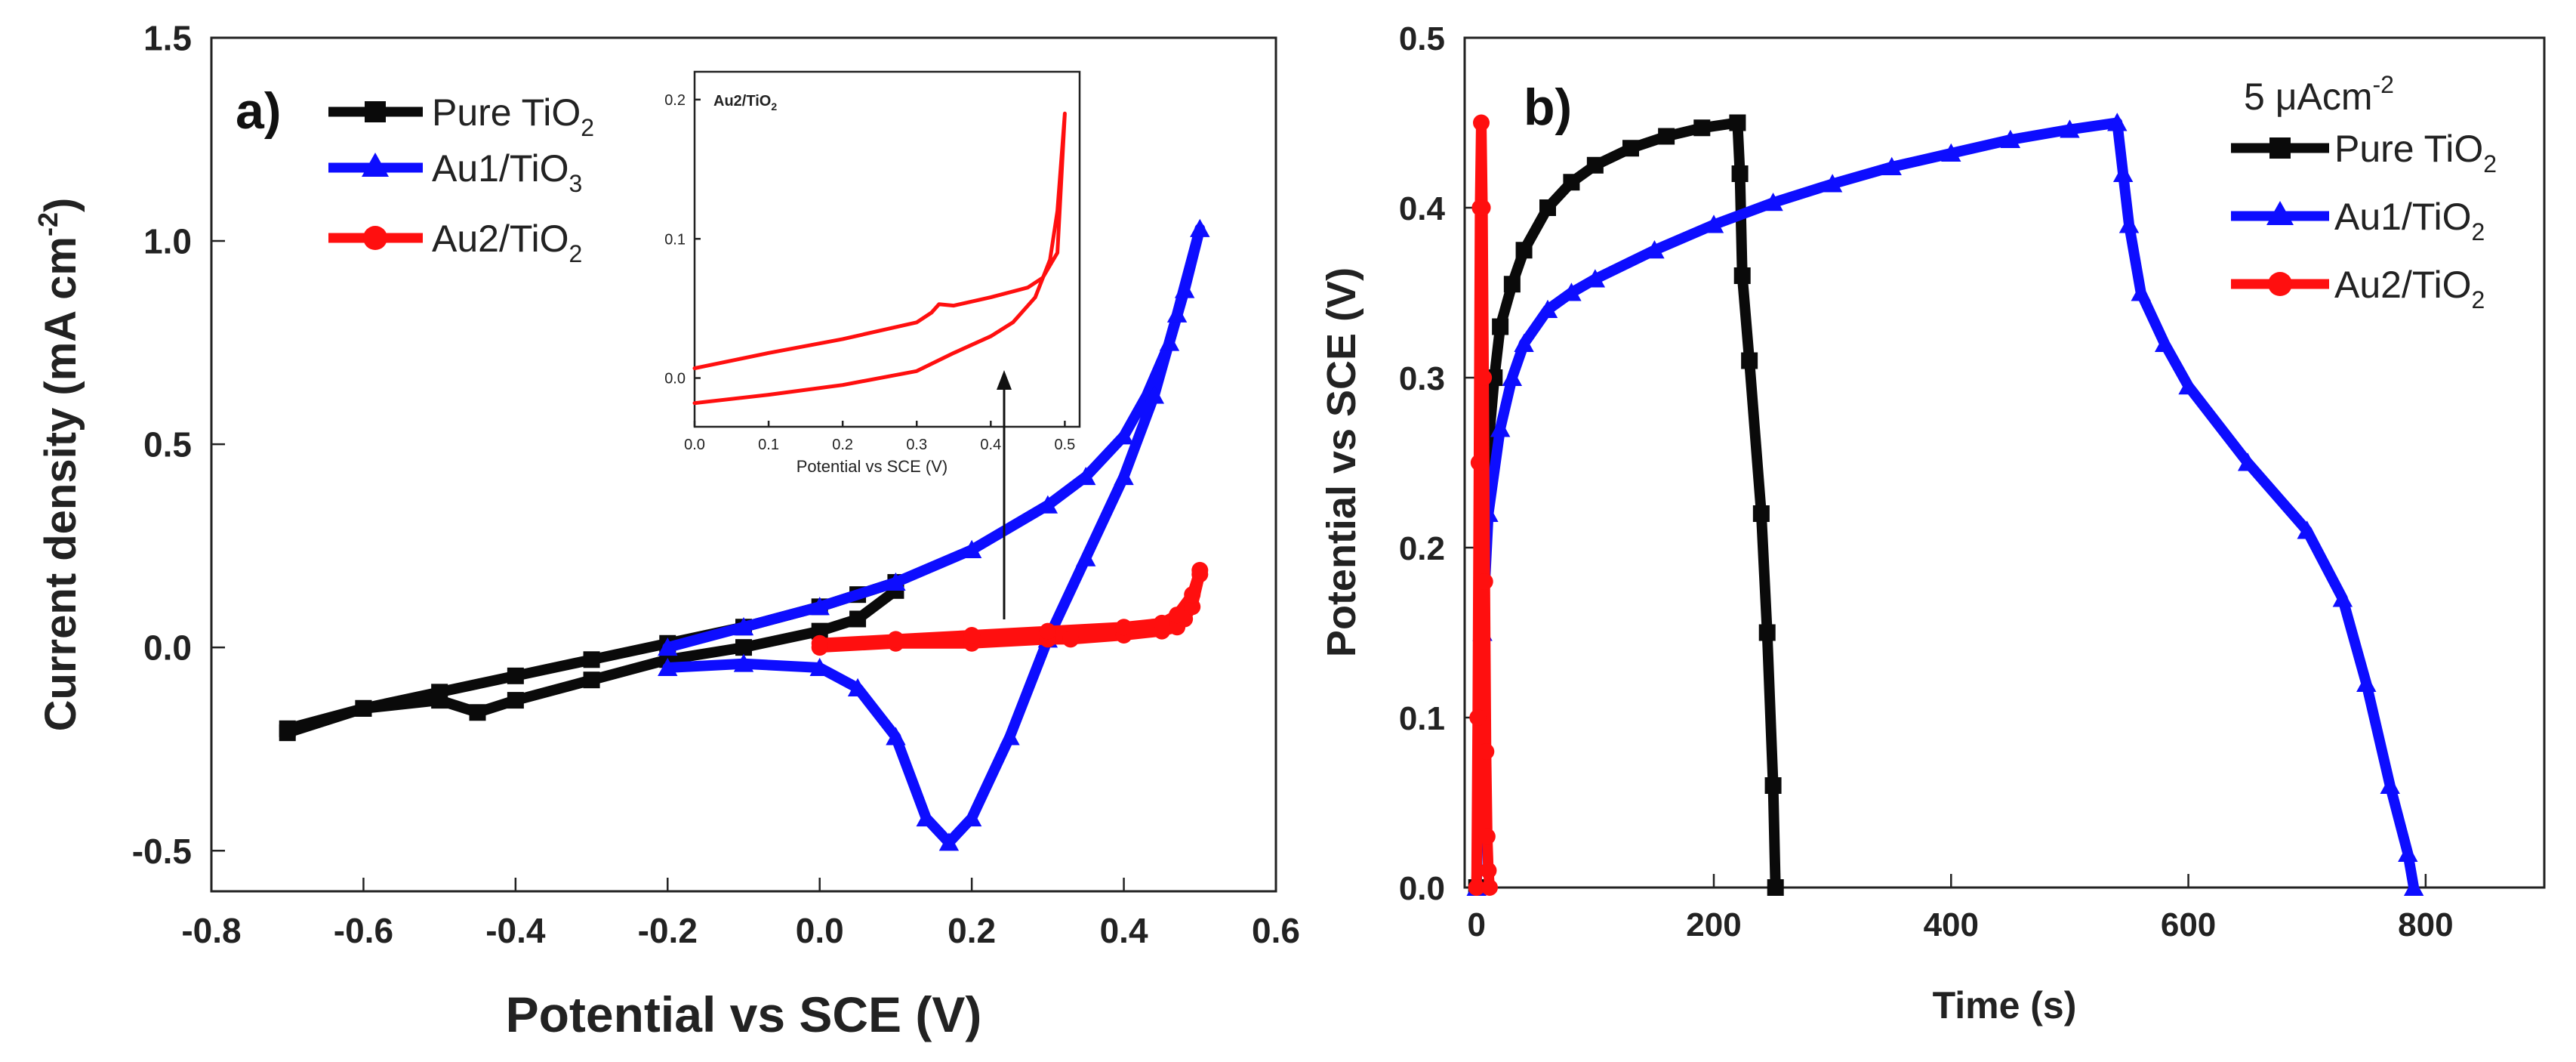  I want to click on legend-item-au2-tio2: Au2/TiO2, so click(455, 243).